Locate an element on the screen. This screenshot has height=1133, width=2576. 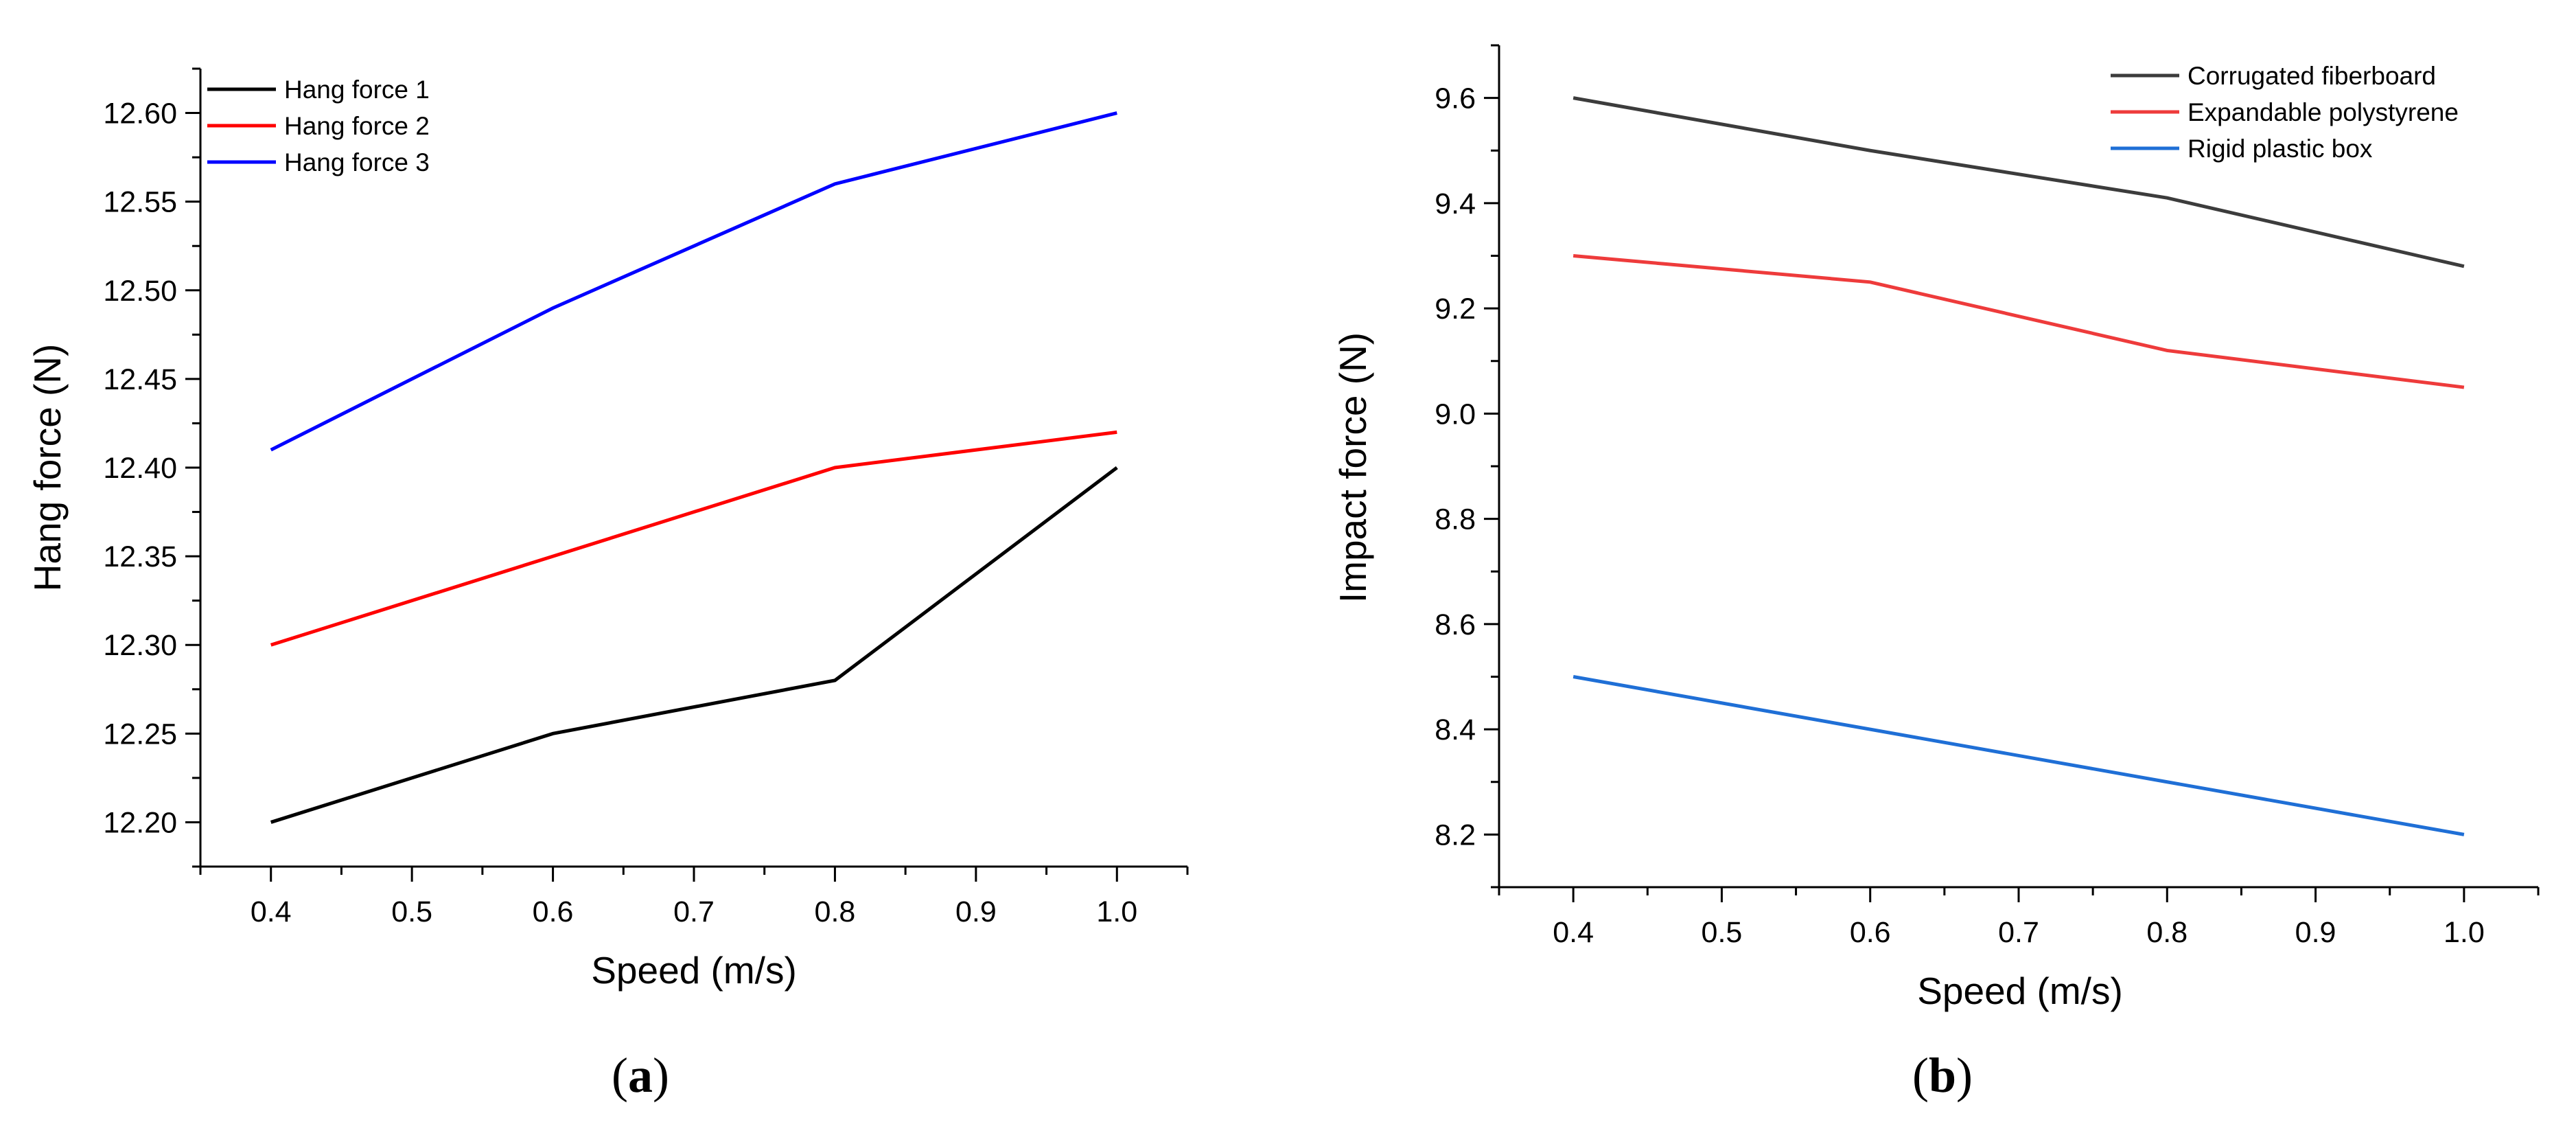
chart-b-y-tick-label: 8.6 is located at coordinates (1455, 624).